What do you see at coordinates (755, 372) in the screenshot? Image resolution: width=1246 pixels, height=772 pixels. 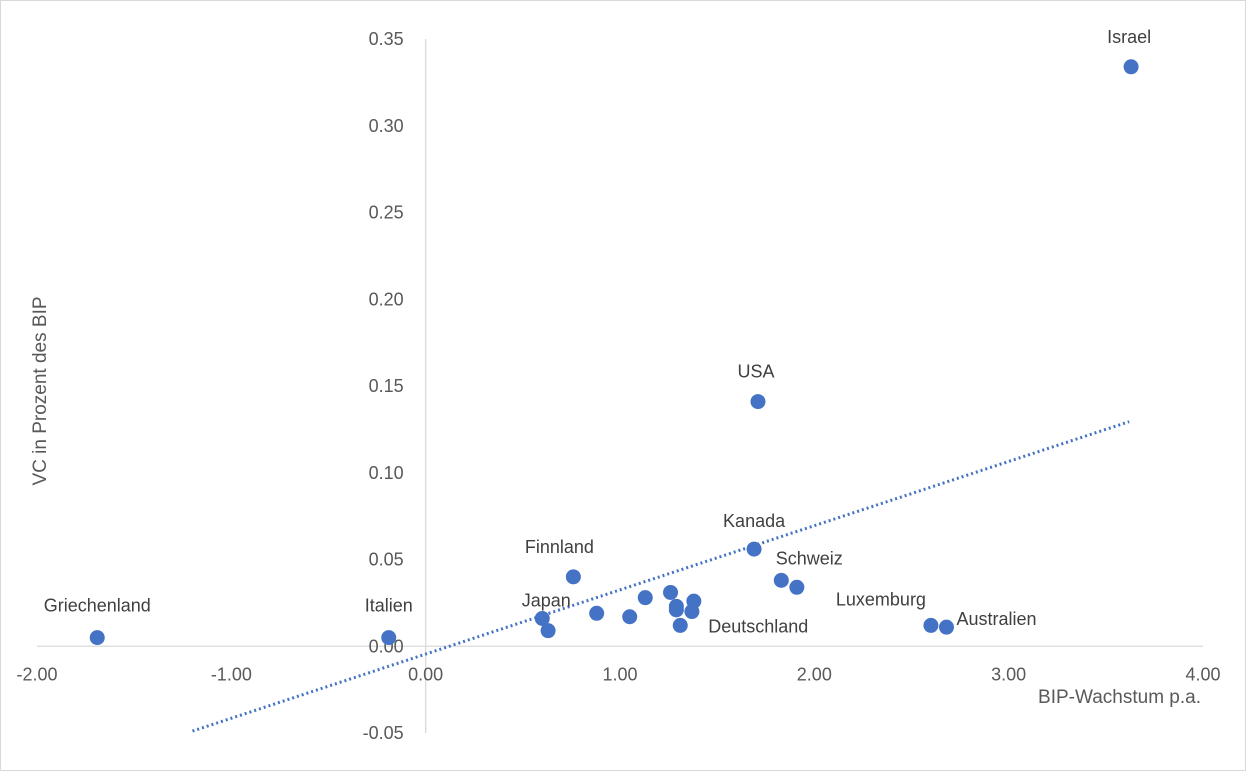 I see `data-label: USA` at bounding box center [755, 372].